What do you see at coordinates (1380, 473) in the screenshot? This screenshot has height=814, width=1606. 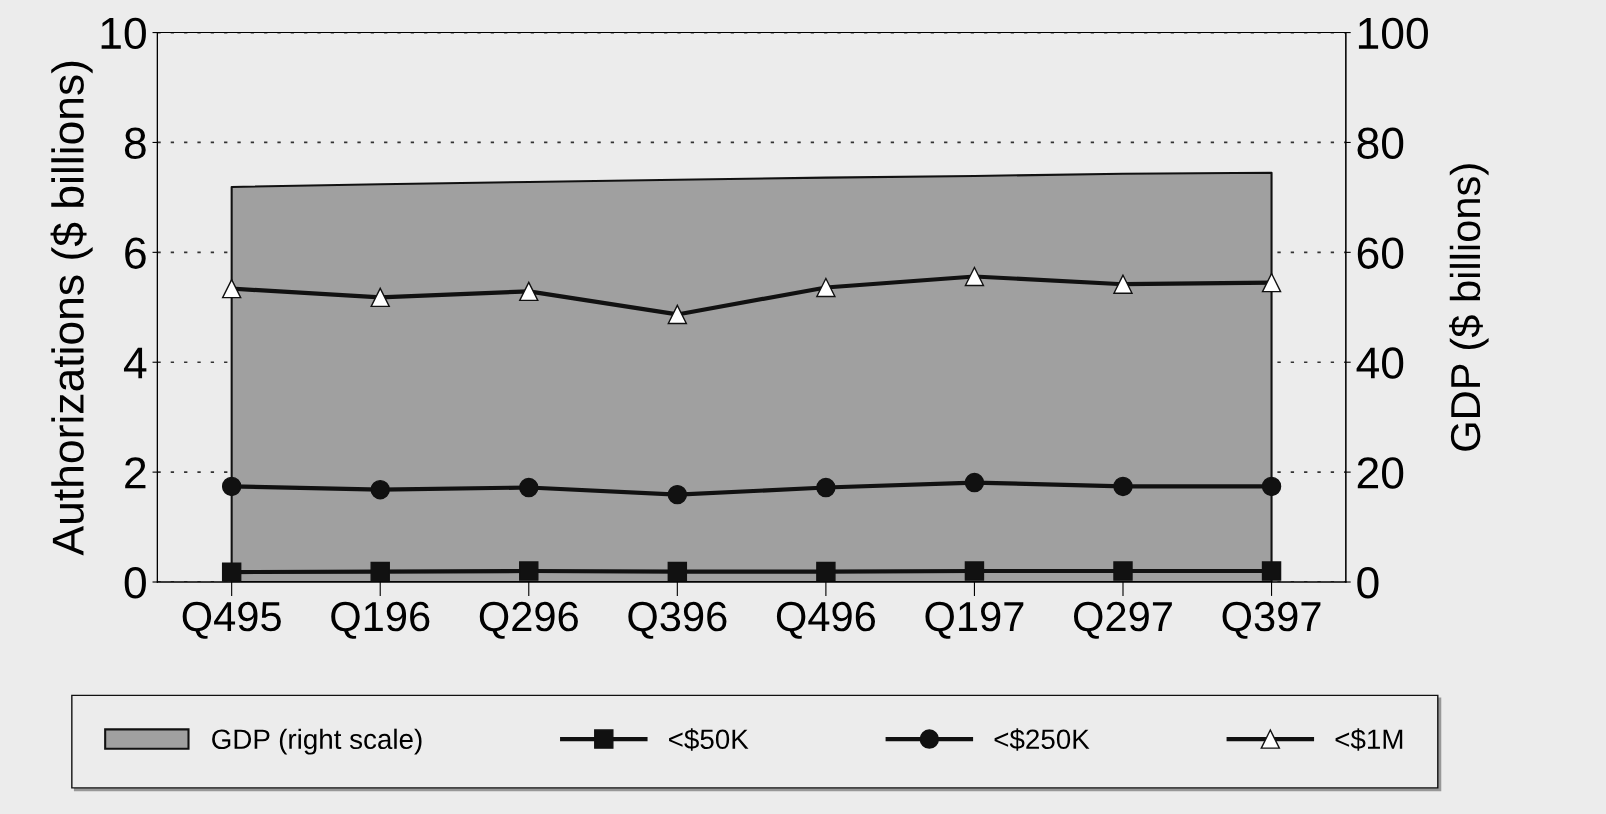 I see `y2-tick-label: 20` at bounding box center [1380, 473].